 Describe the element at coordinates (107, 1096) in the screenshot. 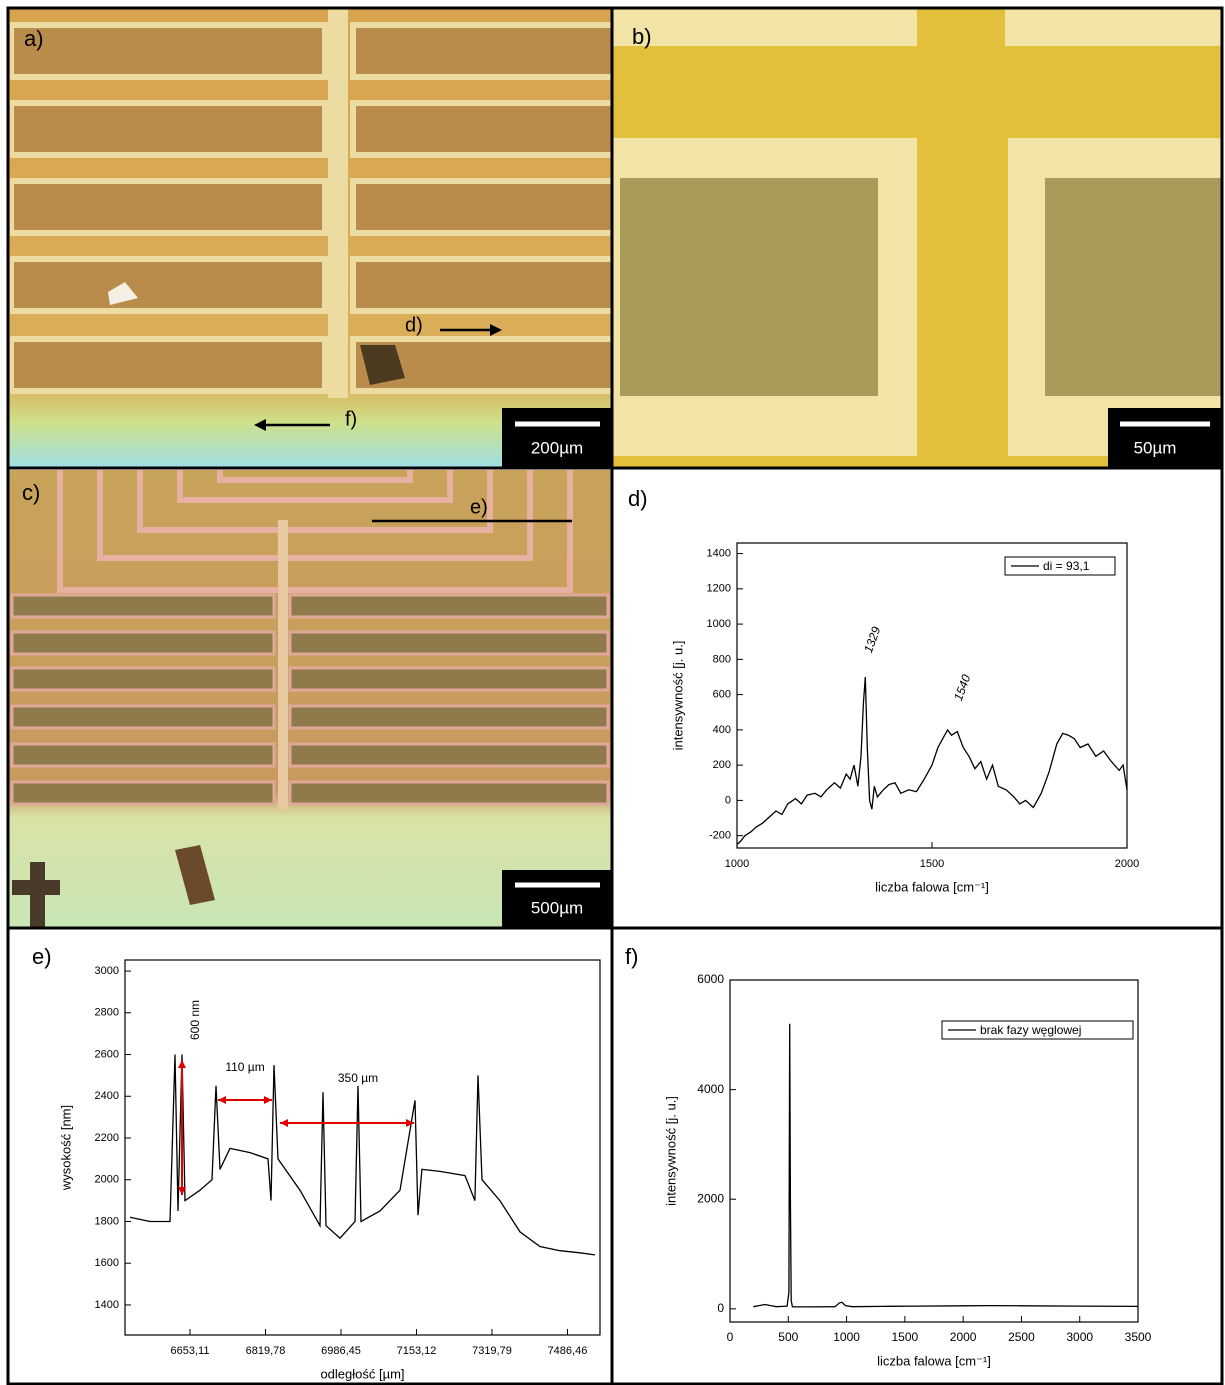

I see `y-tick-label: 2400` at that location.